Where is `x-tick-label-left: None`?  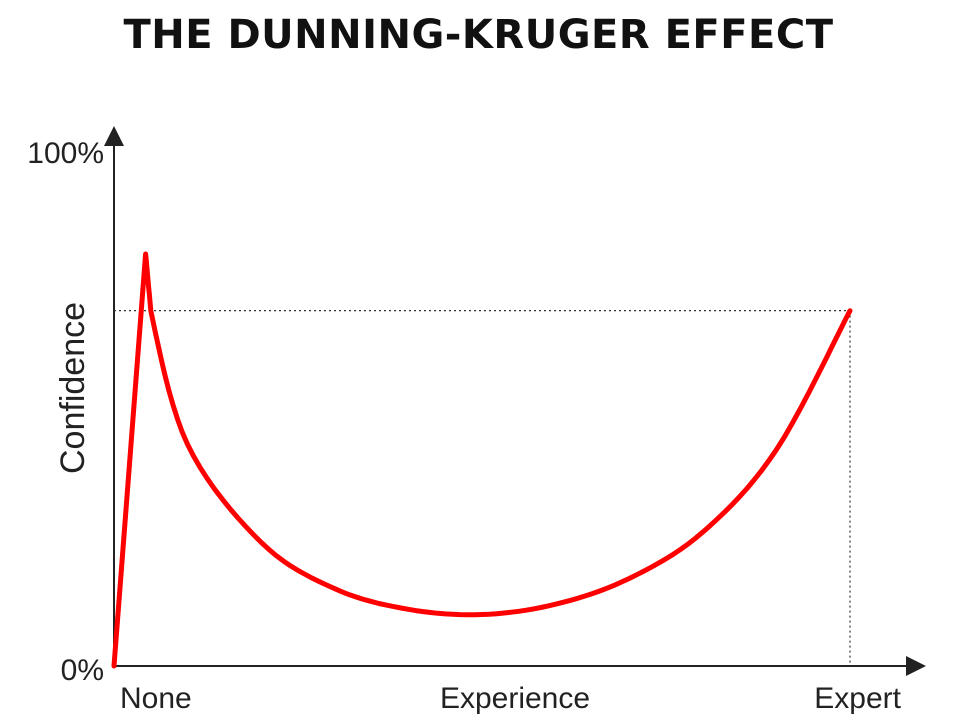 x-tick-label-left: None is located at coordinates (156, 698).